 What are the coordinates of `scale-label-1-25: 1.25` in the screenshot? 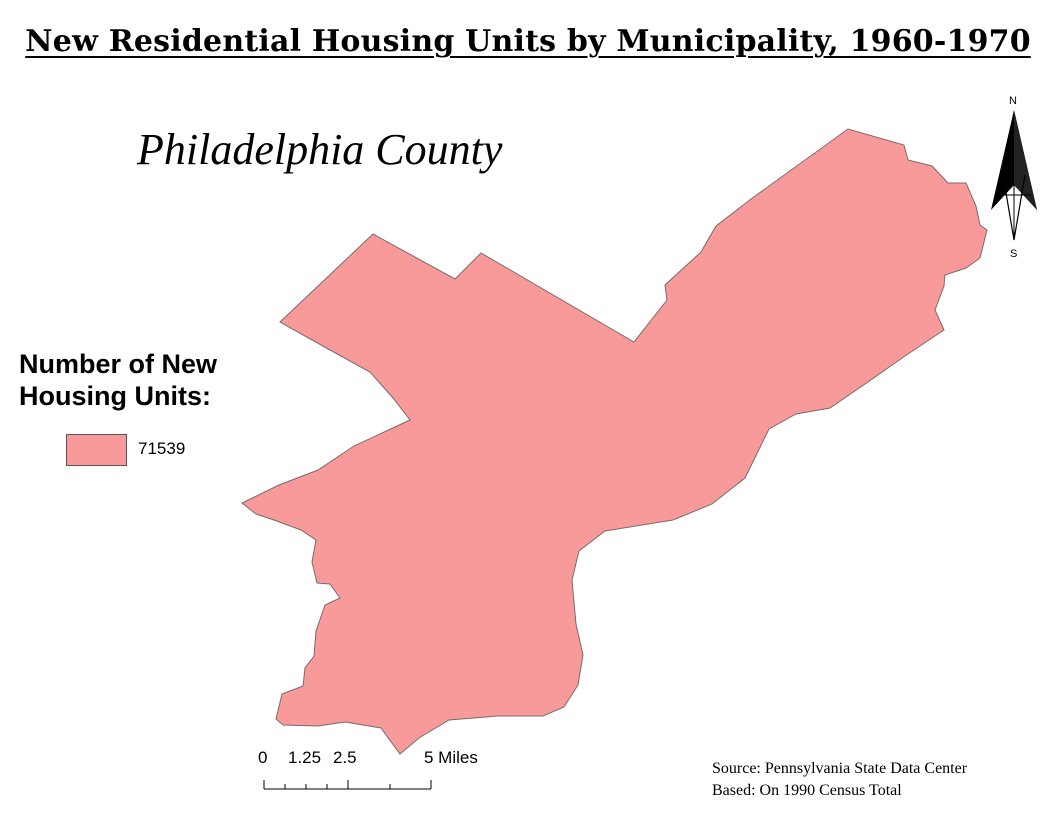 It's located at (305, 757).